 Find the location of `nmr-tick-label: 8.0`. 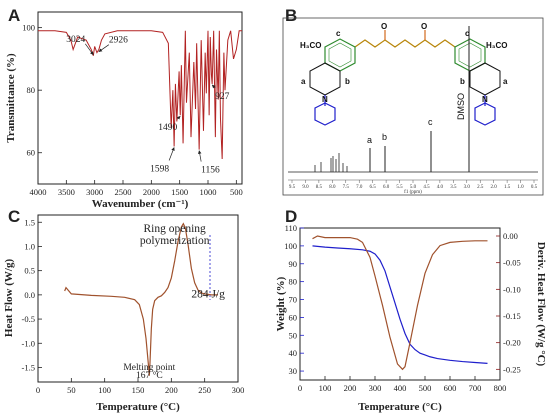

nmr-tick-label: 8.0 is located at coordinates (332, 187).